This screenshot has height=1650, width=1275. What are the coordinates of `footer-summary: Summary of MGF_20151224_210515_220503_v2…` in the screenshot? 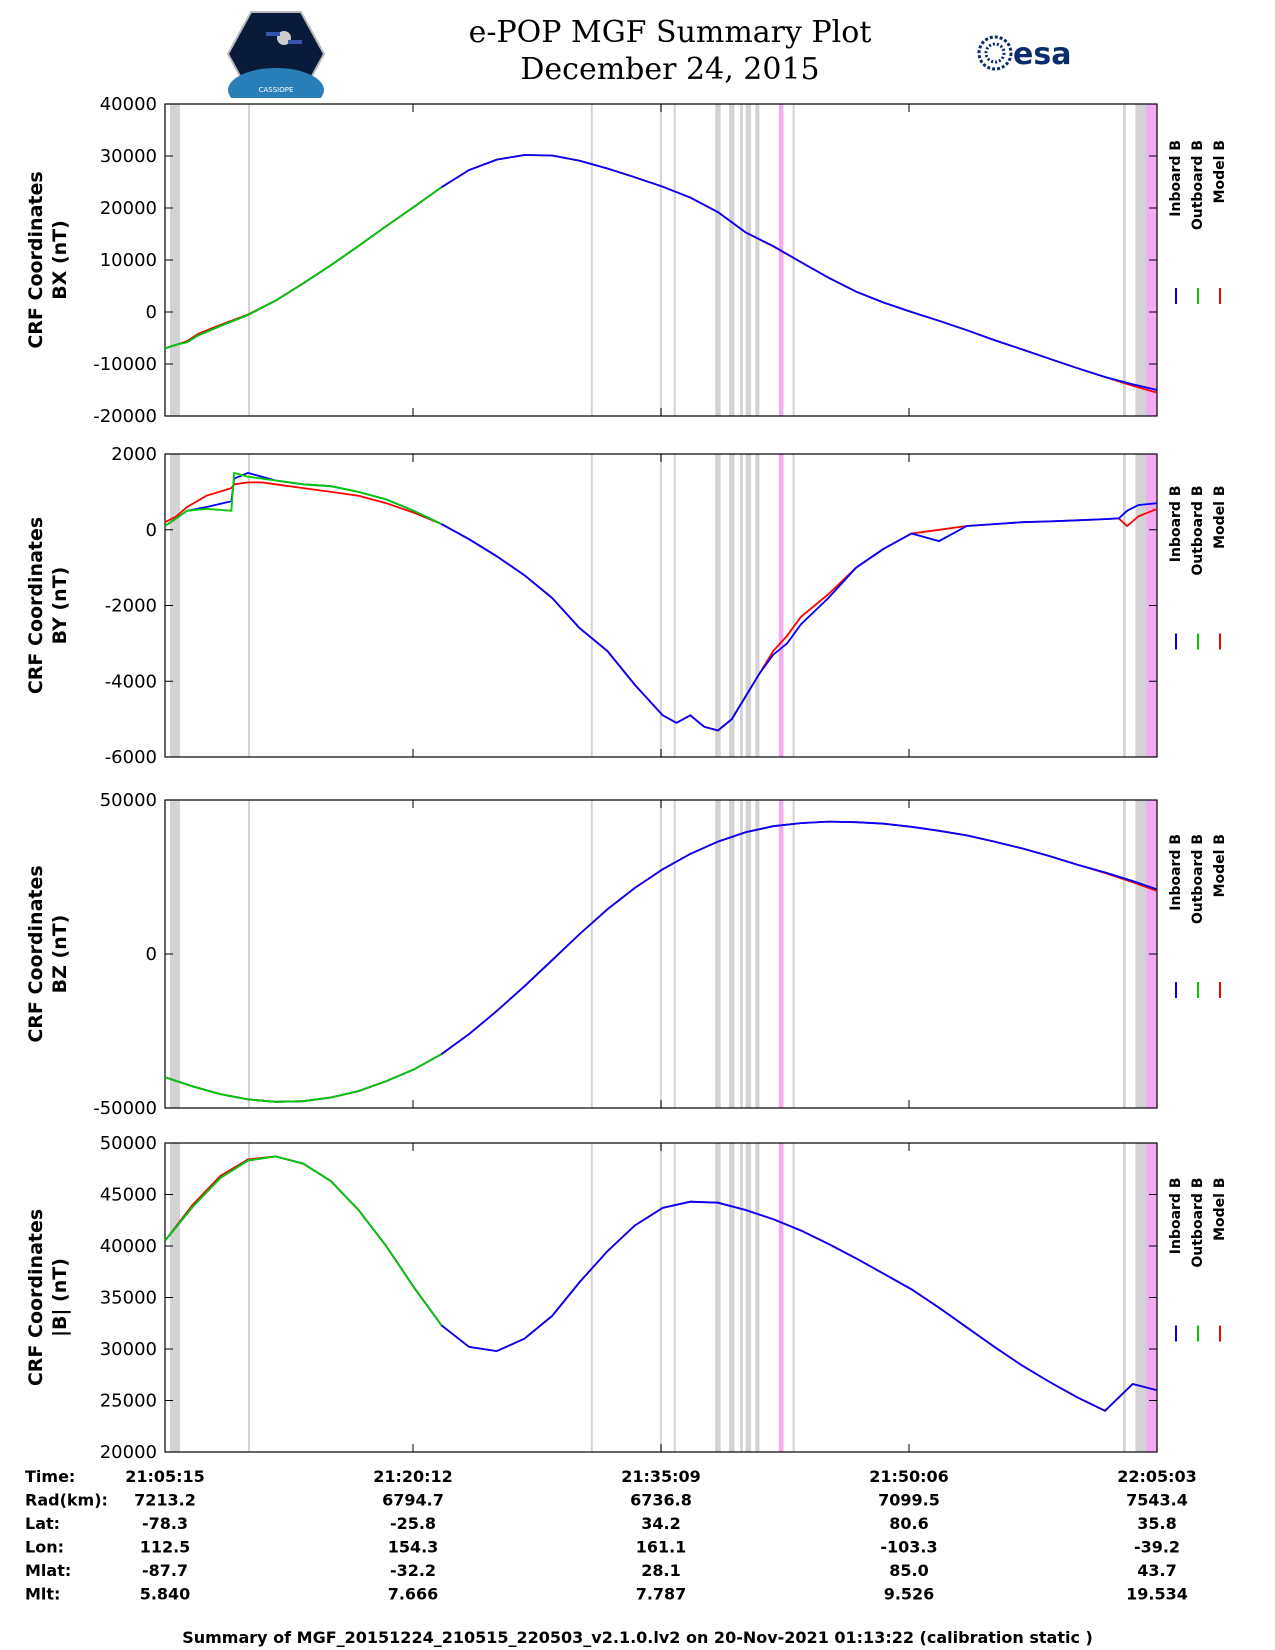 It's located at (637, 1637).